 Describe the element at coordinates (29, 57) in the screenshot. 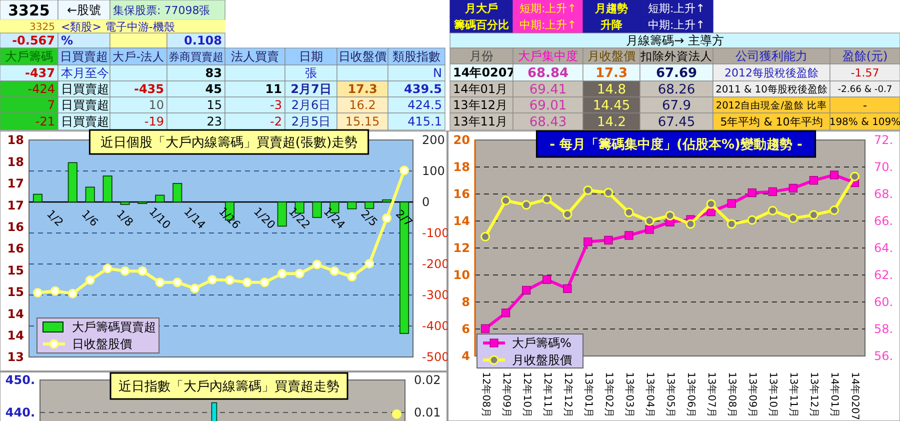

I see `text: 大戶籌碼` at that location.